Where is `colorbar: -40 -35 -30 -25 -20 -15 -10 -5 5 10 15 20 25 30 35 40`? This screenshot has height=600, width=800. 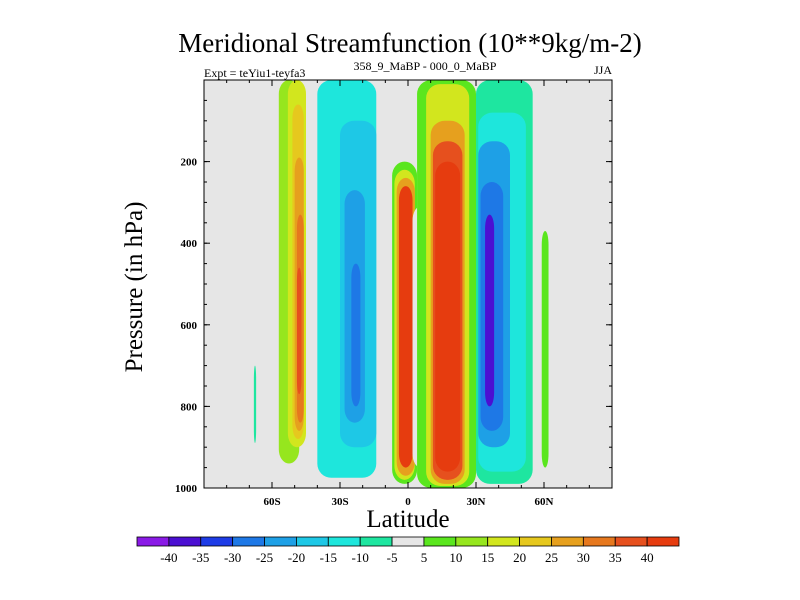
colorbar: -40 -35 -30 -25 -20 -15 -10 -5 5 10 15 20 25 30 35 40 is located at coordinates (408, 550).